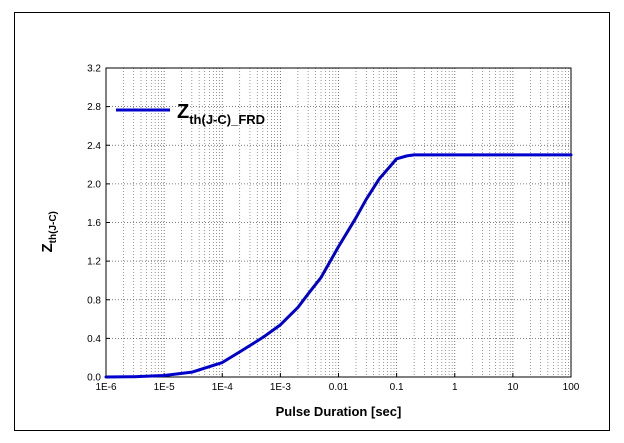 The image size is (624, 443). What do you see at coordinates (106, 387) in the screenshot?
I see `x-tick-label: 1E-6` at bounding box center [106, 387].